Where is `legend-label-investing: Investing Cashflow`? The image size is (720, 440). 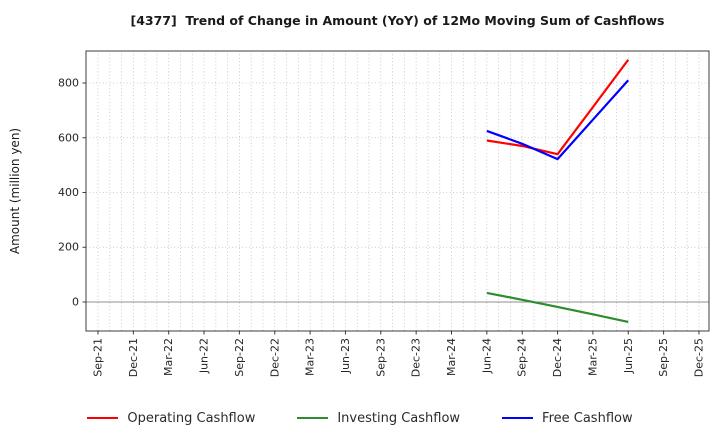 legend-label-investing: Investing Cashflow is located at coordinates (399, 418).